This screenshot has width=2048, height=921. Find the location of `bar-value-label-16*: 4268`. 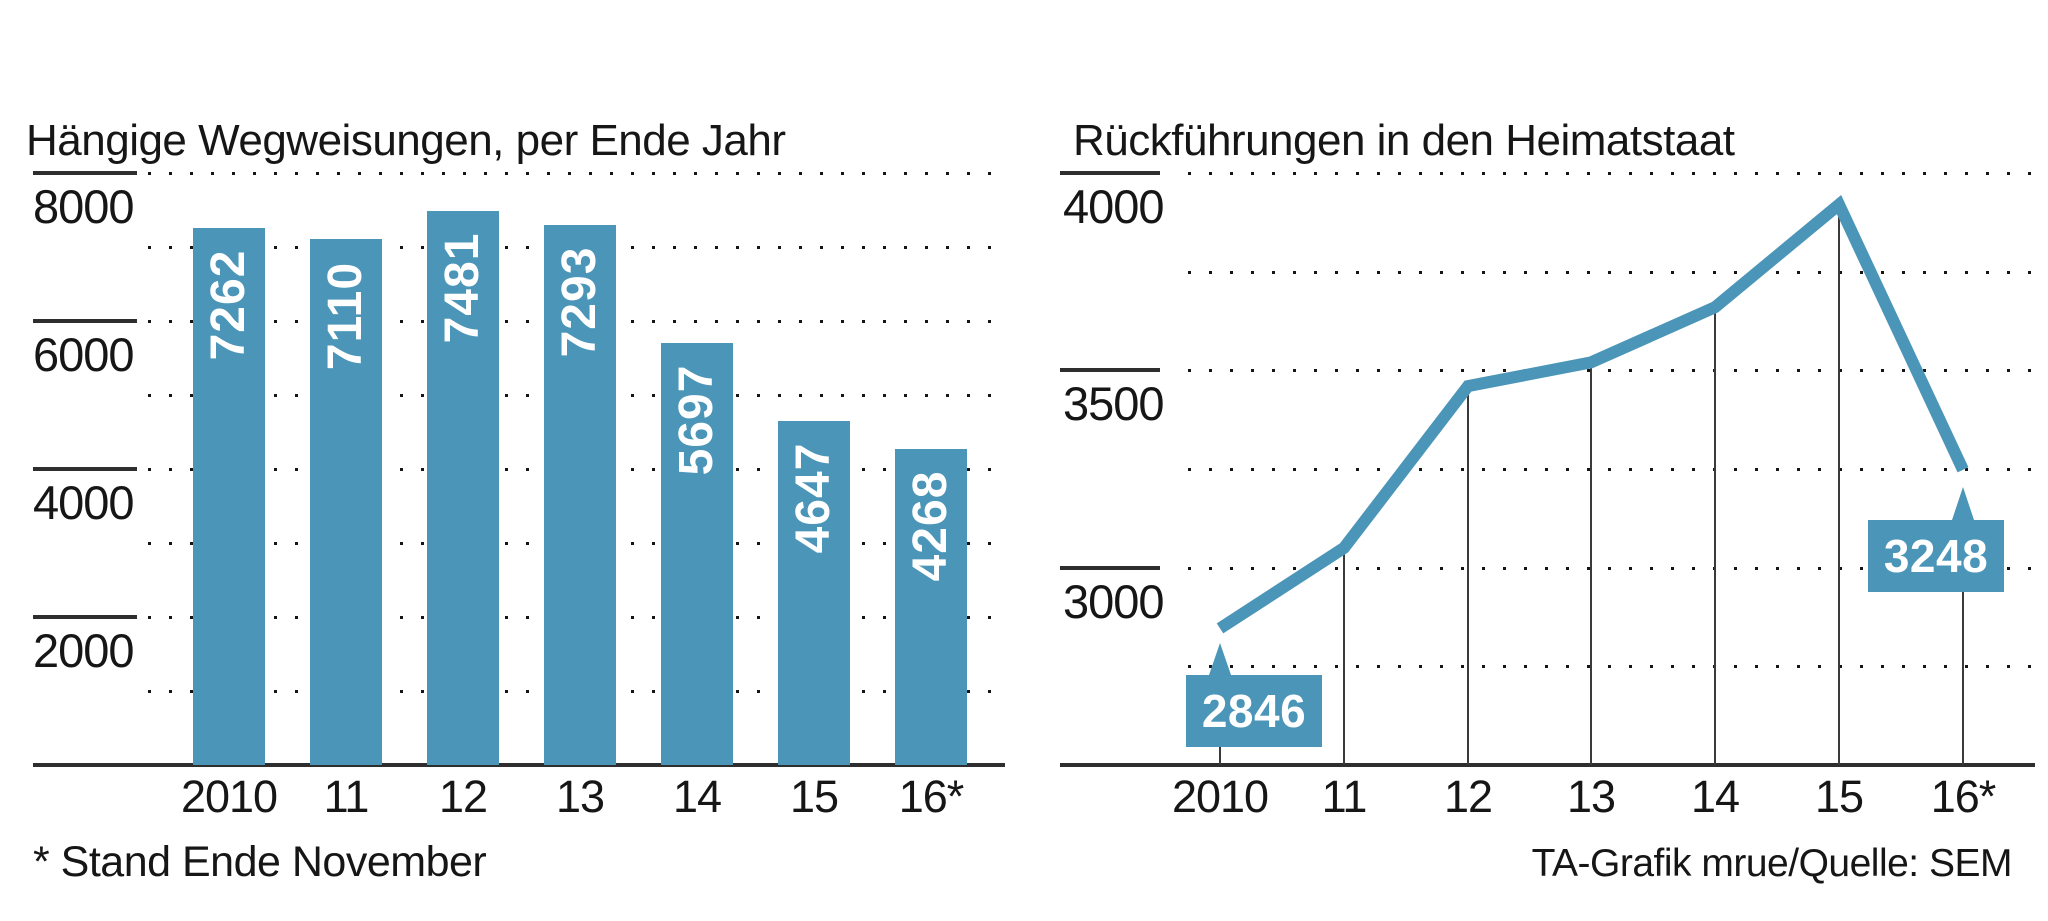

bar-value-label-16*: 4268 is located at coordinates (930, 526).